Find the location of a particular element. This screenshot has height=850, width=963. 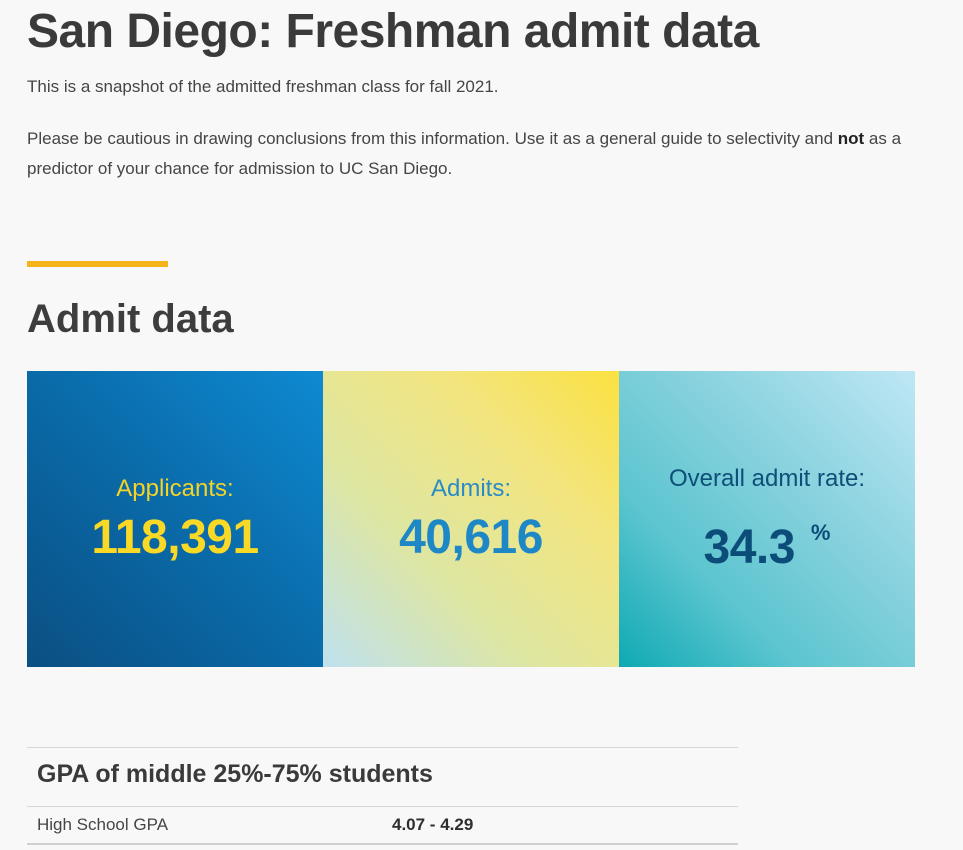

applicants-label: Applicants: is located at coordinates (175, 488).